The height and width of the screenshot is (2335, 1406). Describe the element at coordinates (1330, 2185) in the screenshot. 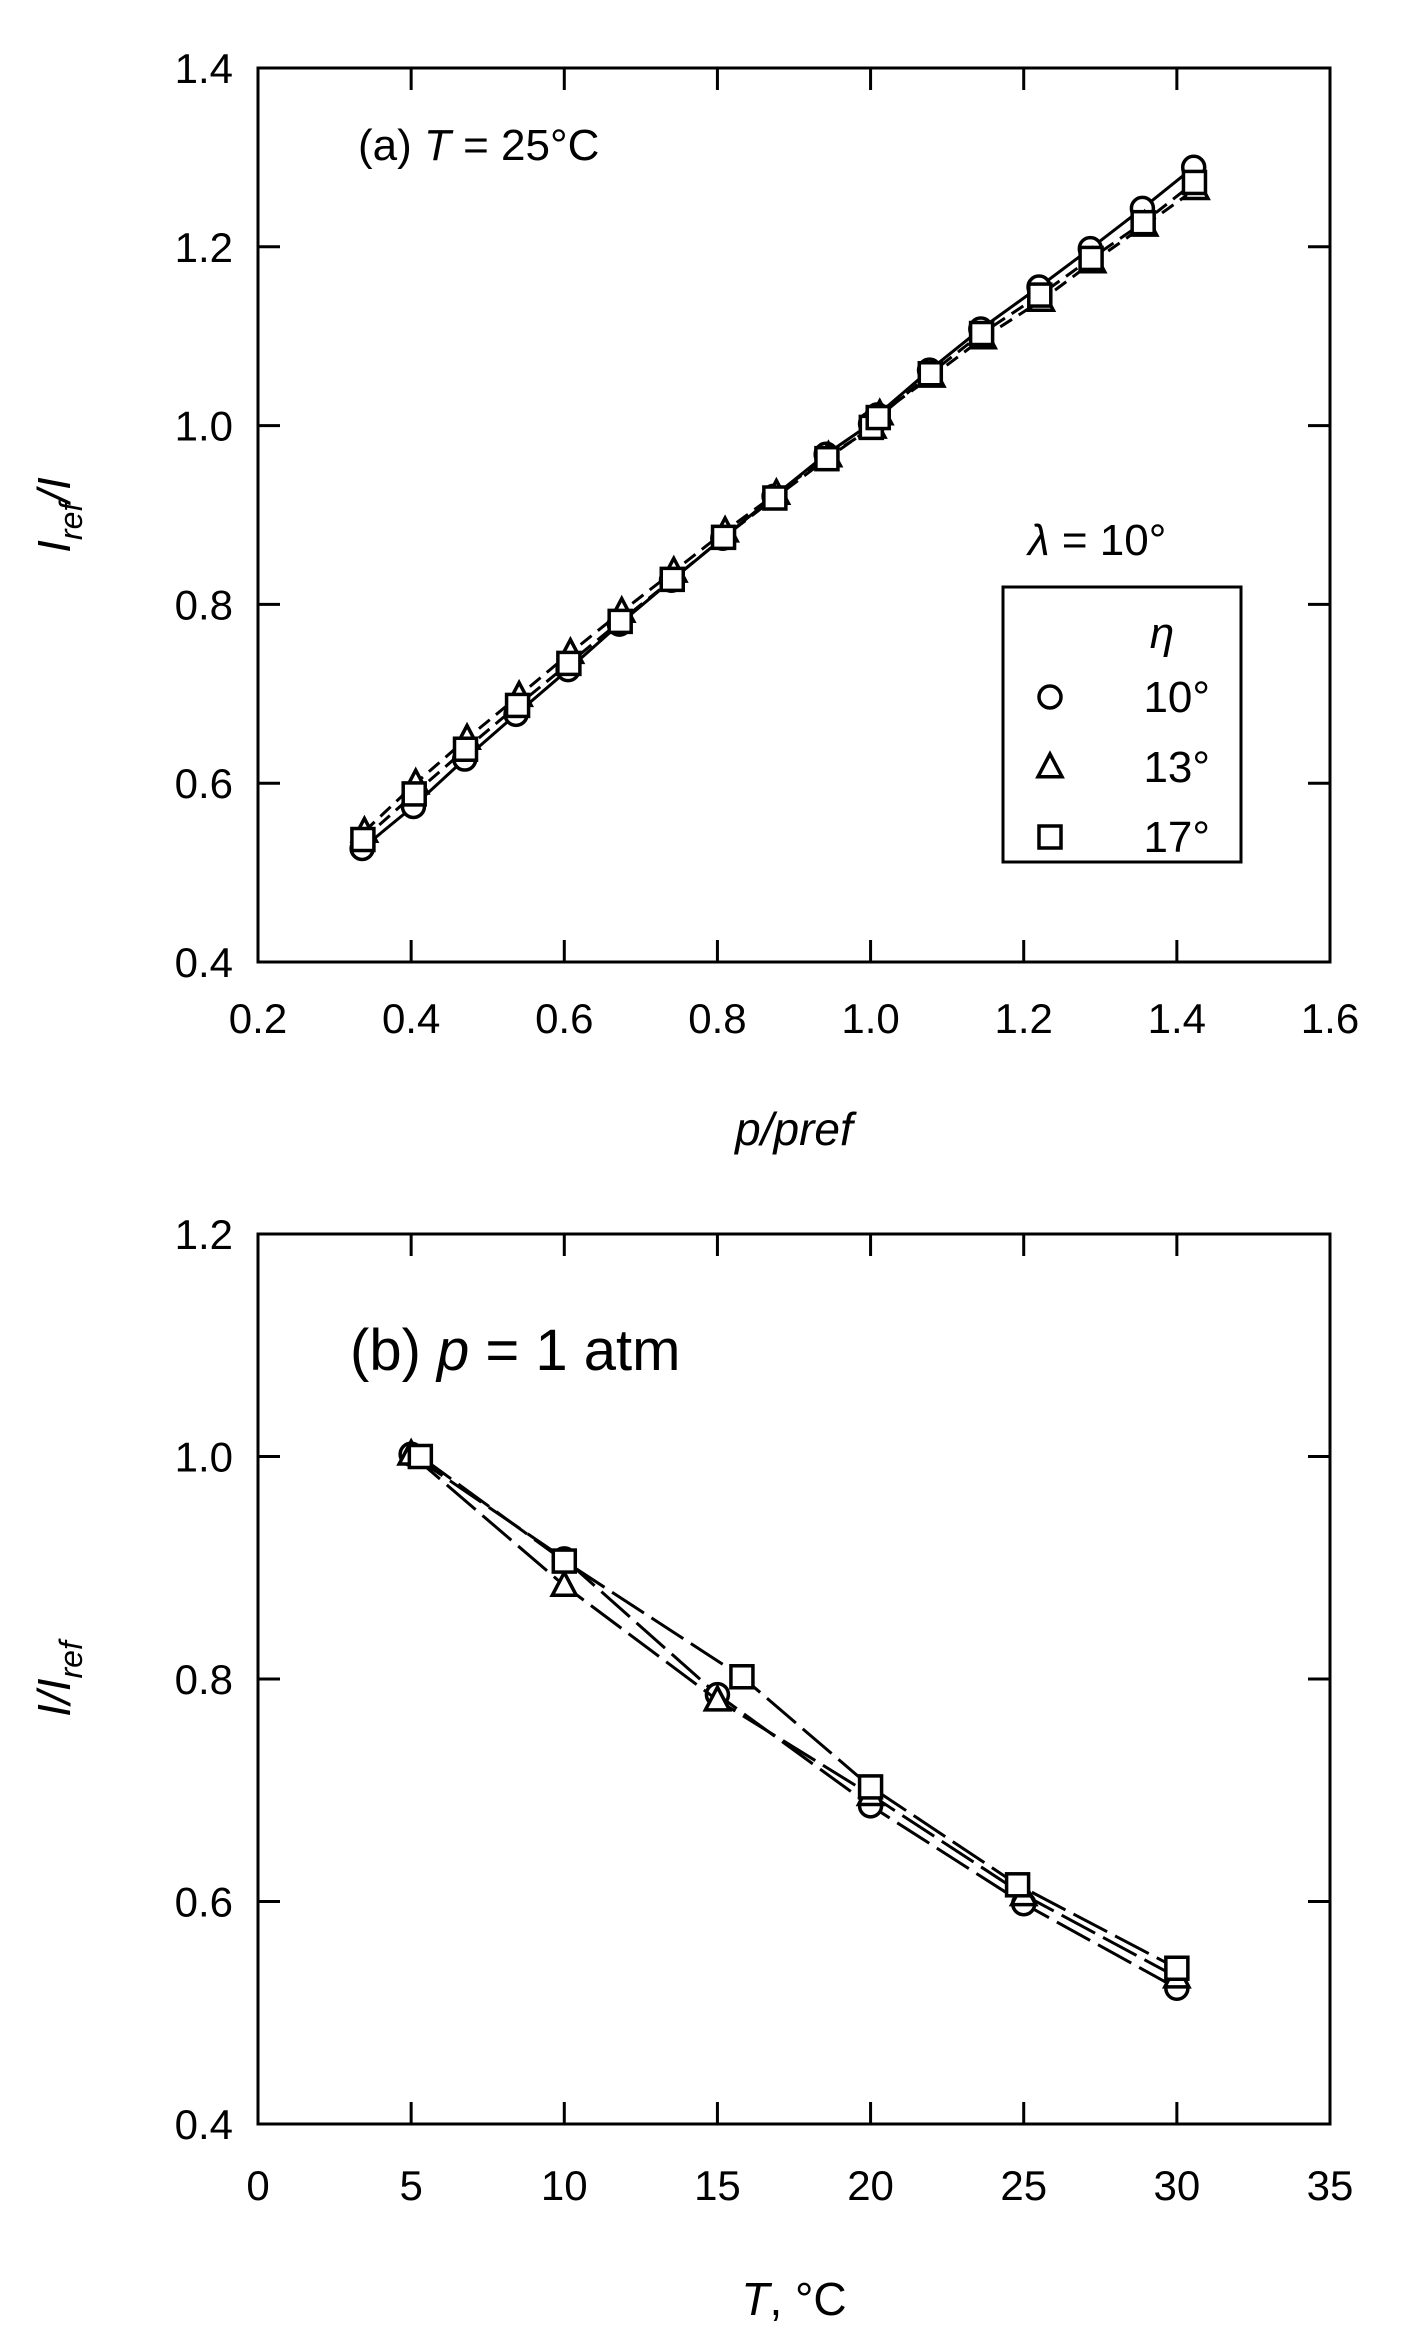

I see `x-tick-label: 35` at that location.